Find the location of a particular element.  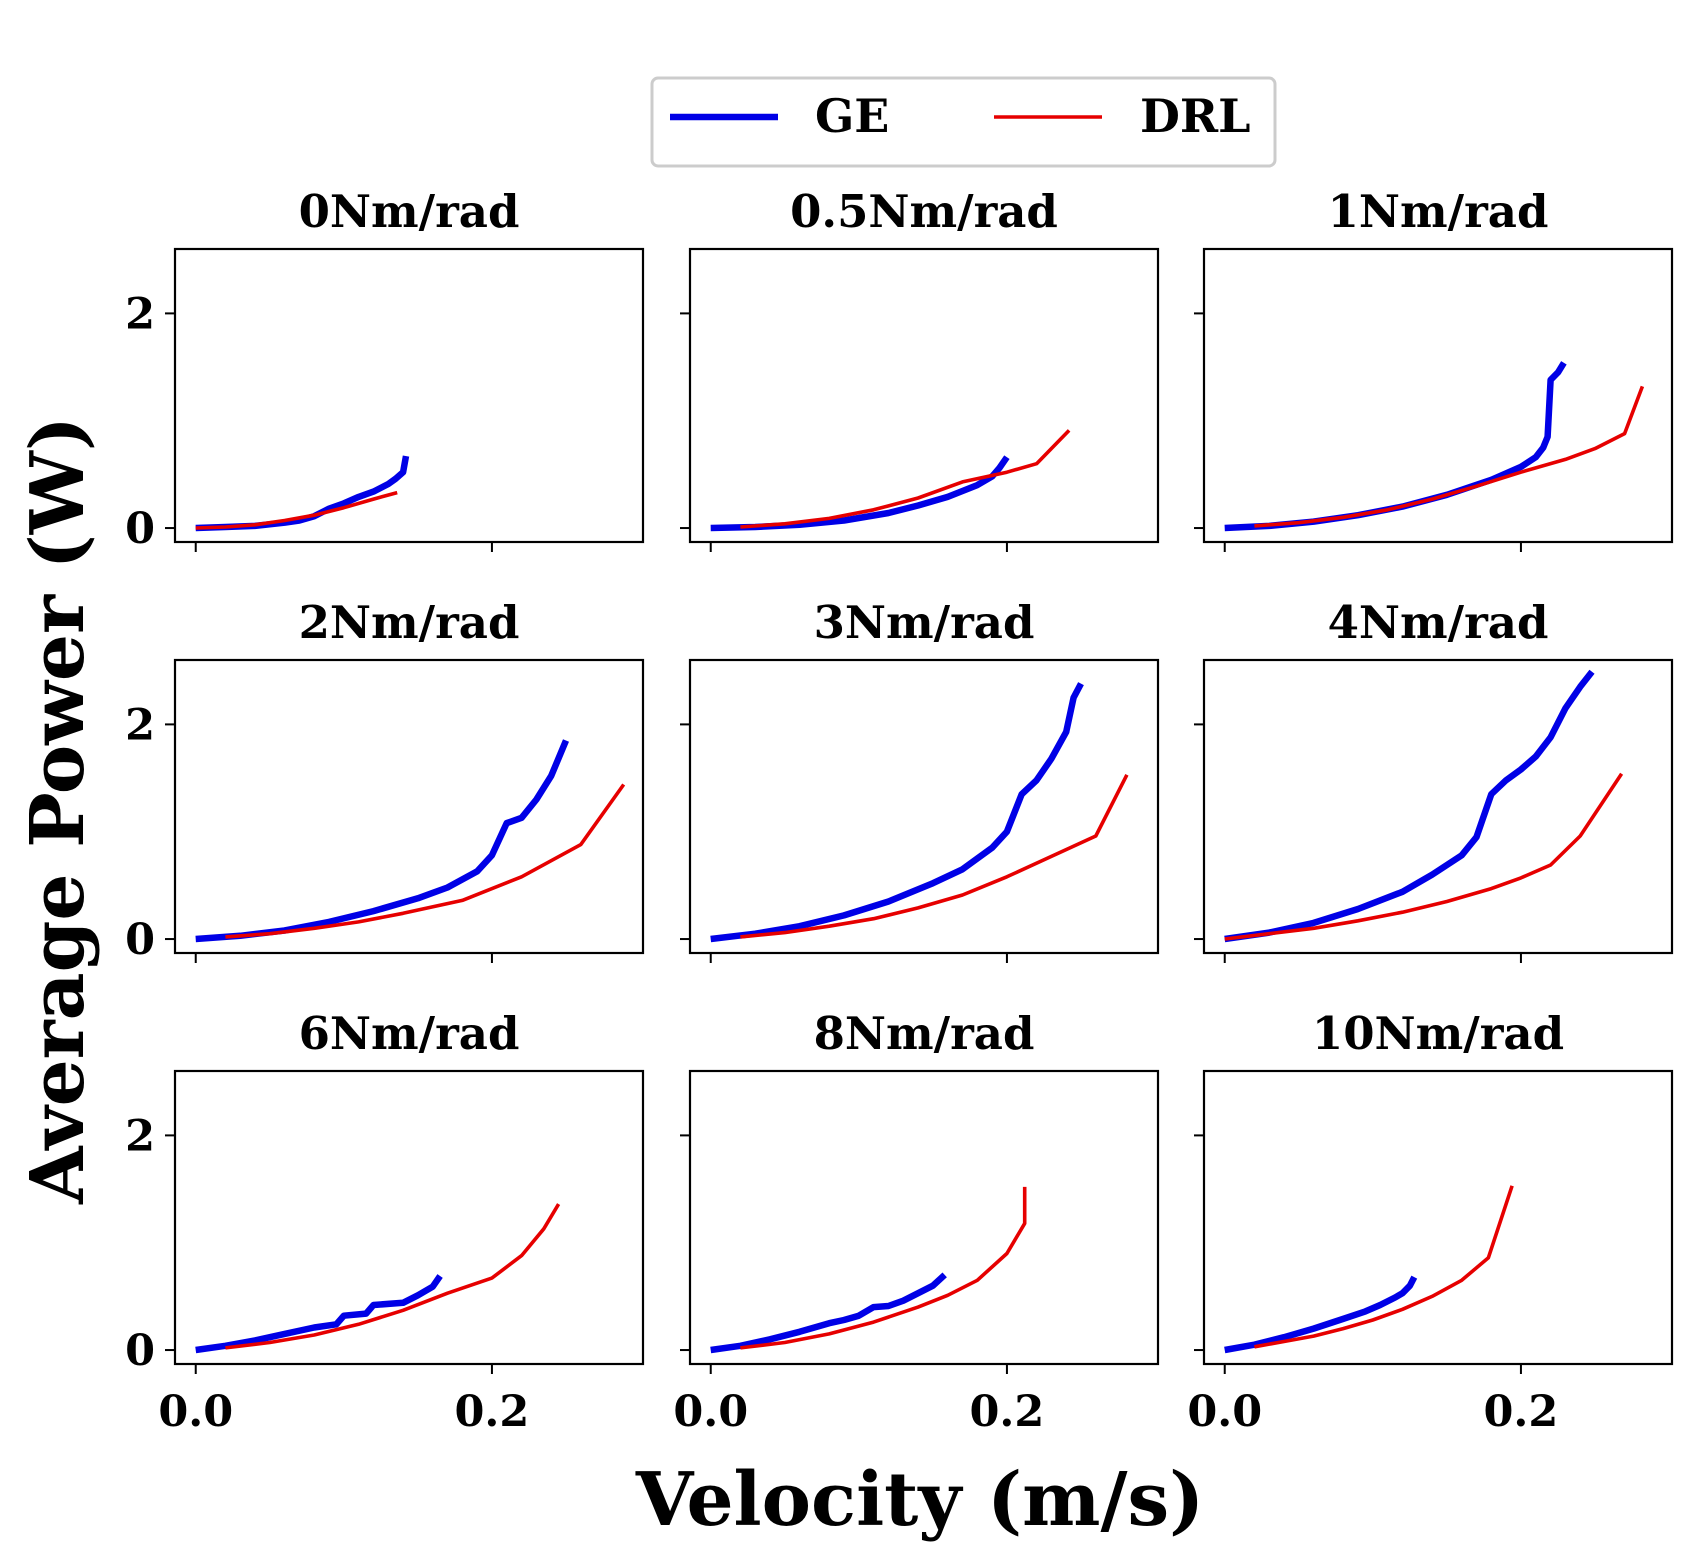

y-axis-label: Average Power (W) is located at coordinates (58, 810).